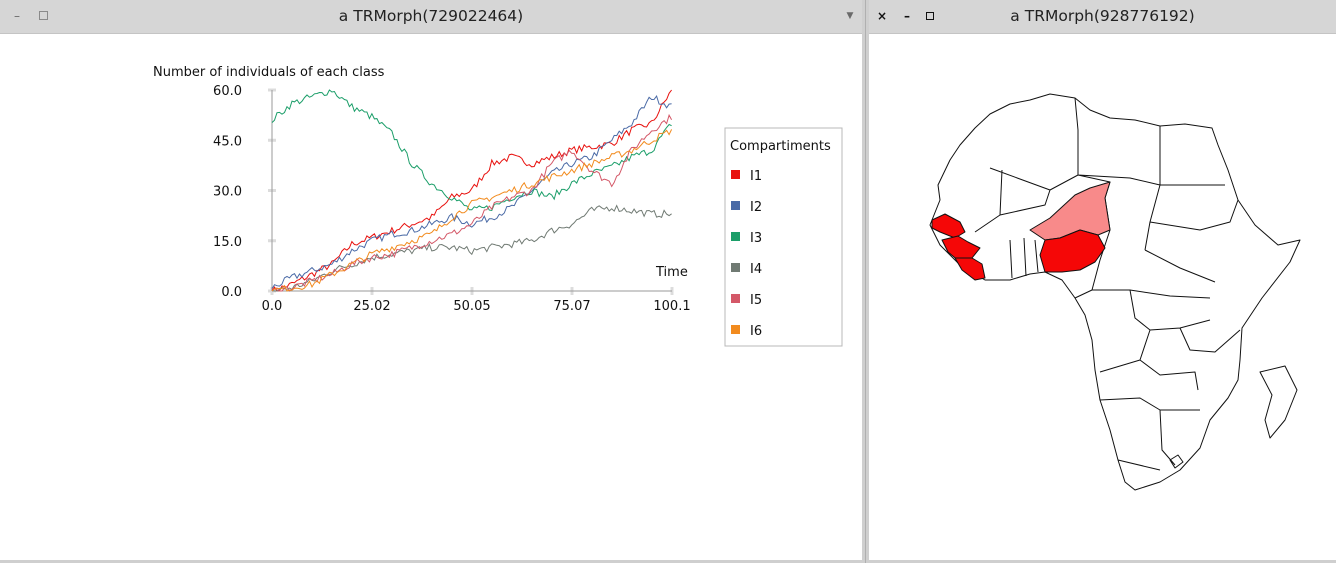 Image resolution: width=1336 pixels, height=563 pixels. Describe the element at coordinates (735, 298) in the screenshot. I see `legend-swatch-i5` at that location.